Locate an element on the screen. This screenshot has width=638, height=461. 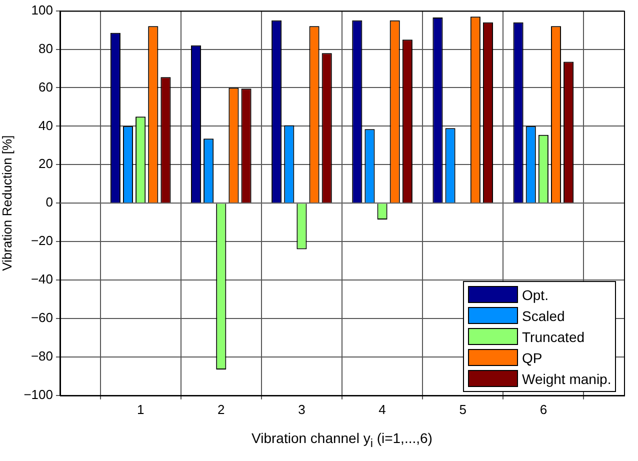
y-axis-title: Vibration Reduction [%] is located at coordinates (7, 203).